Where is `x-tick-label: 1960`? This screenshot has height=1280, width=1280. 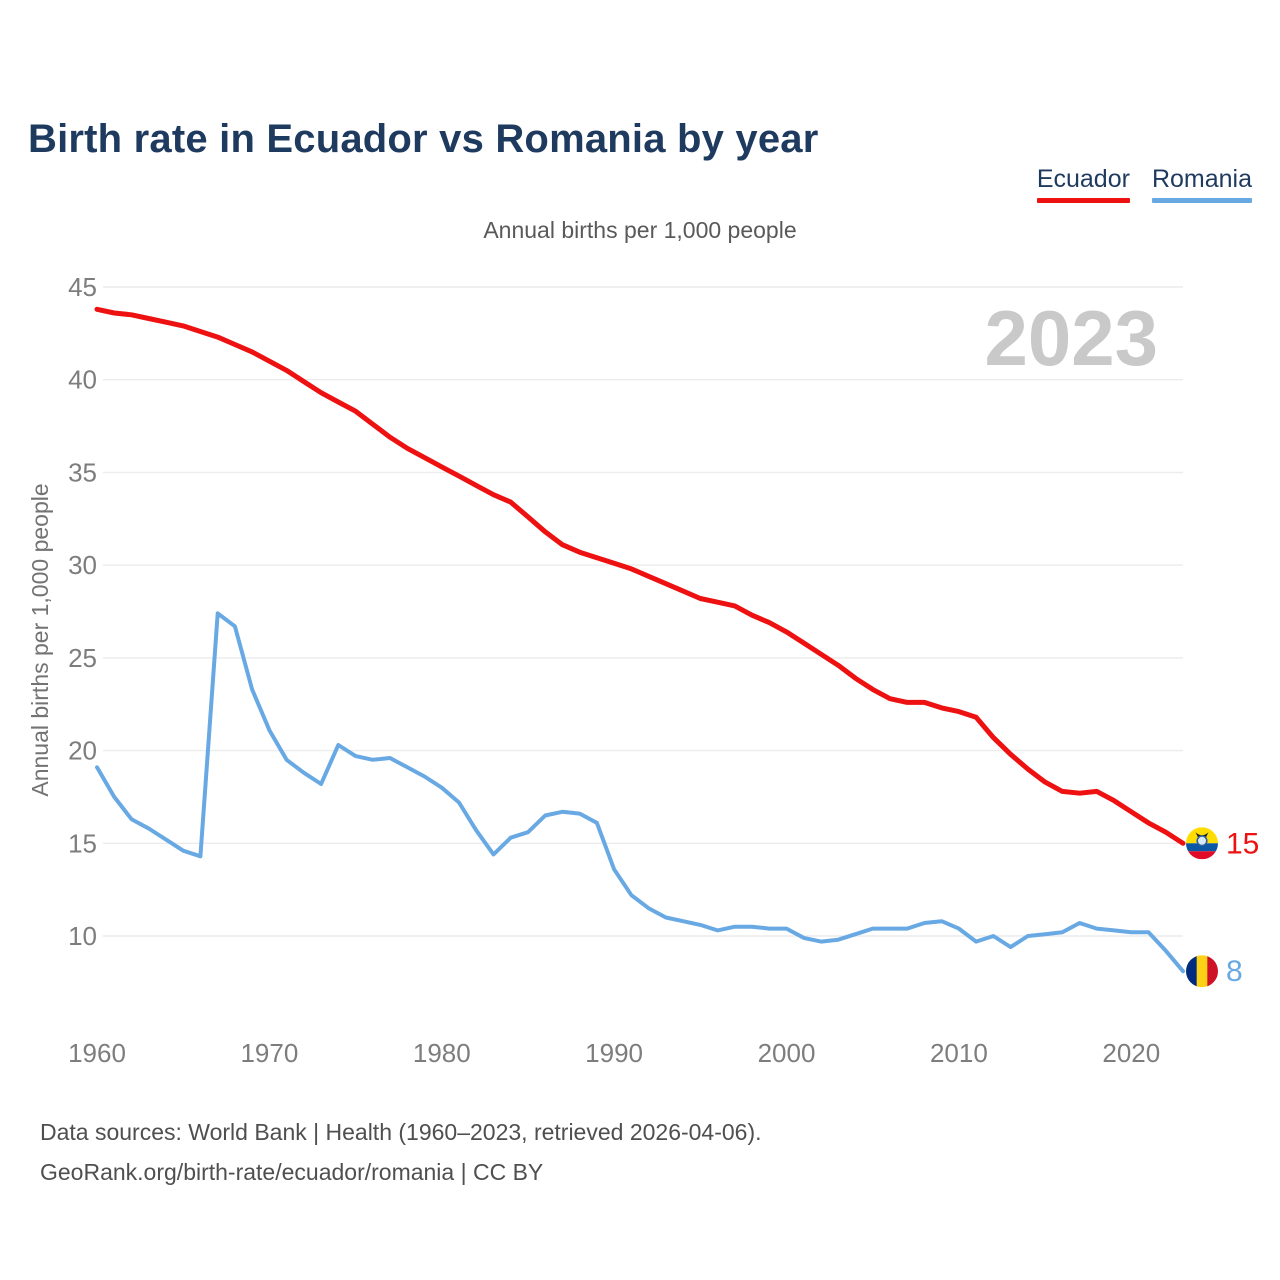
x-tick-label: 1960 is located at coordinates (97, 1053).